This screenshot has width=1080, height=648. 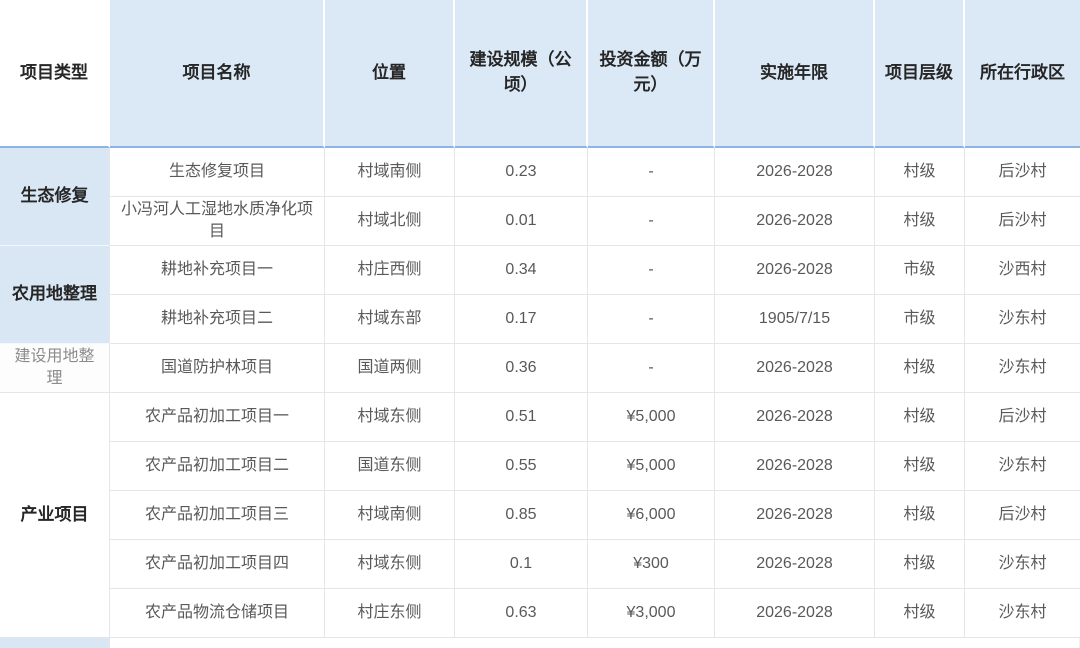 I want to click on cell-scale: 0.36, so click(x=521, y=368).